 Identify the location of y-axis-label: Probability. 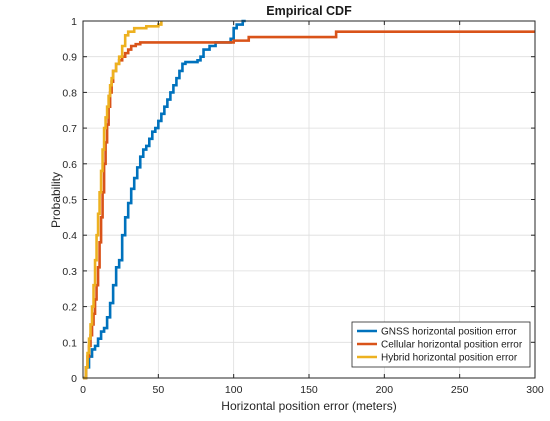
(56, 200).